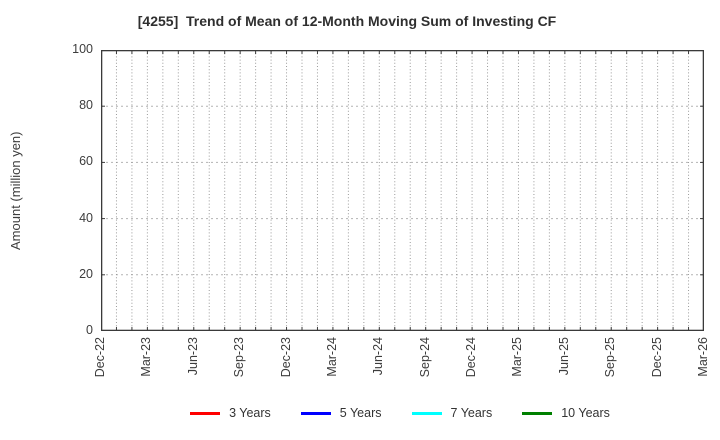 The height and width of the screenshot is (440, 720). What do you see at coordinates (563, 356) in the screenshot?
I see `x-tick-label: Jun-25` at bounding box center [563, 356].